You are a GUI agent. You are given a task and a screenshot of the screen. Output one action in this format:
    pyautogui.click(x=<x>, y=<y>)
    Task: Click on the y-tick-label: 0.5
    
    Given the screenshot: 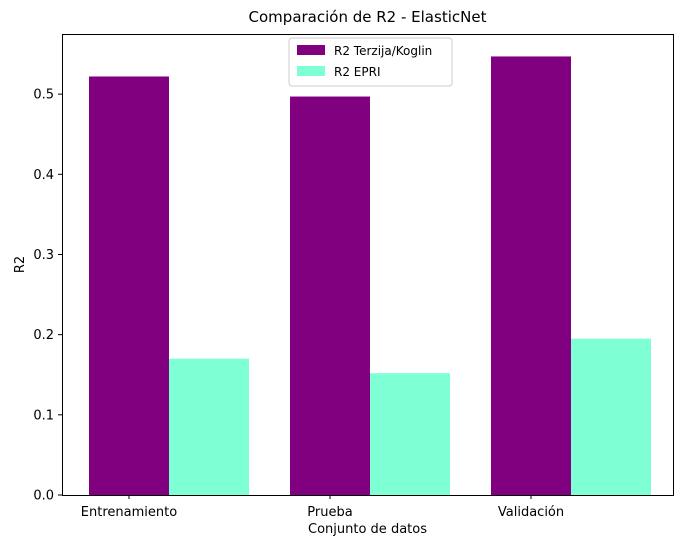 What is the action you would take?
    pyautogui.click(x=43, y=95)
    